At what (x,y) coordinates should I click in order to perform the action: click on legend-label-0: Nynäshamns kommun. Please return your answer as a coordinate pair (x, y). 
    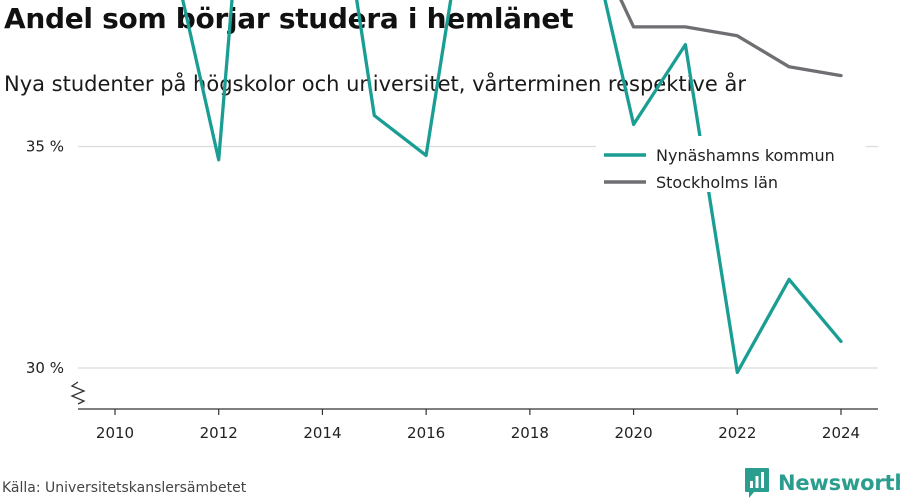
    Looking at the image, I should click on (745, 155).